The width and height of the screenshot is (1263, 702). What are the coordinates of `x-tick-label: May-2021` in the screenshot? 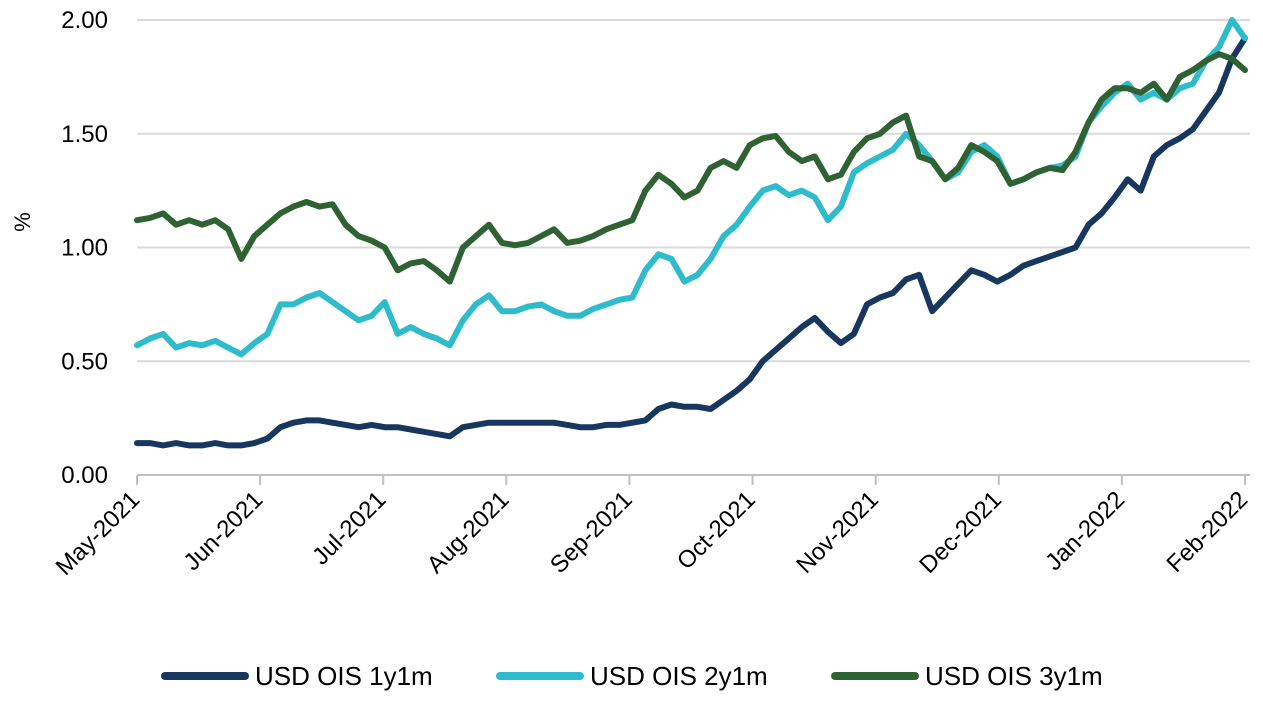 It's located at (98, 533).